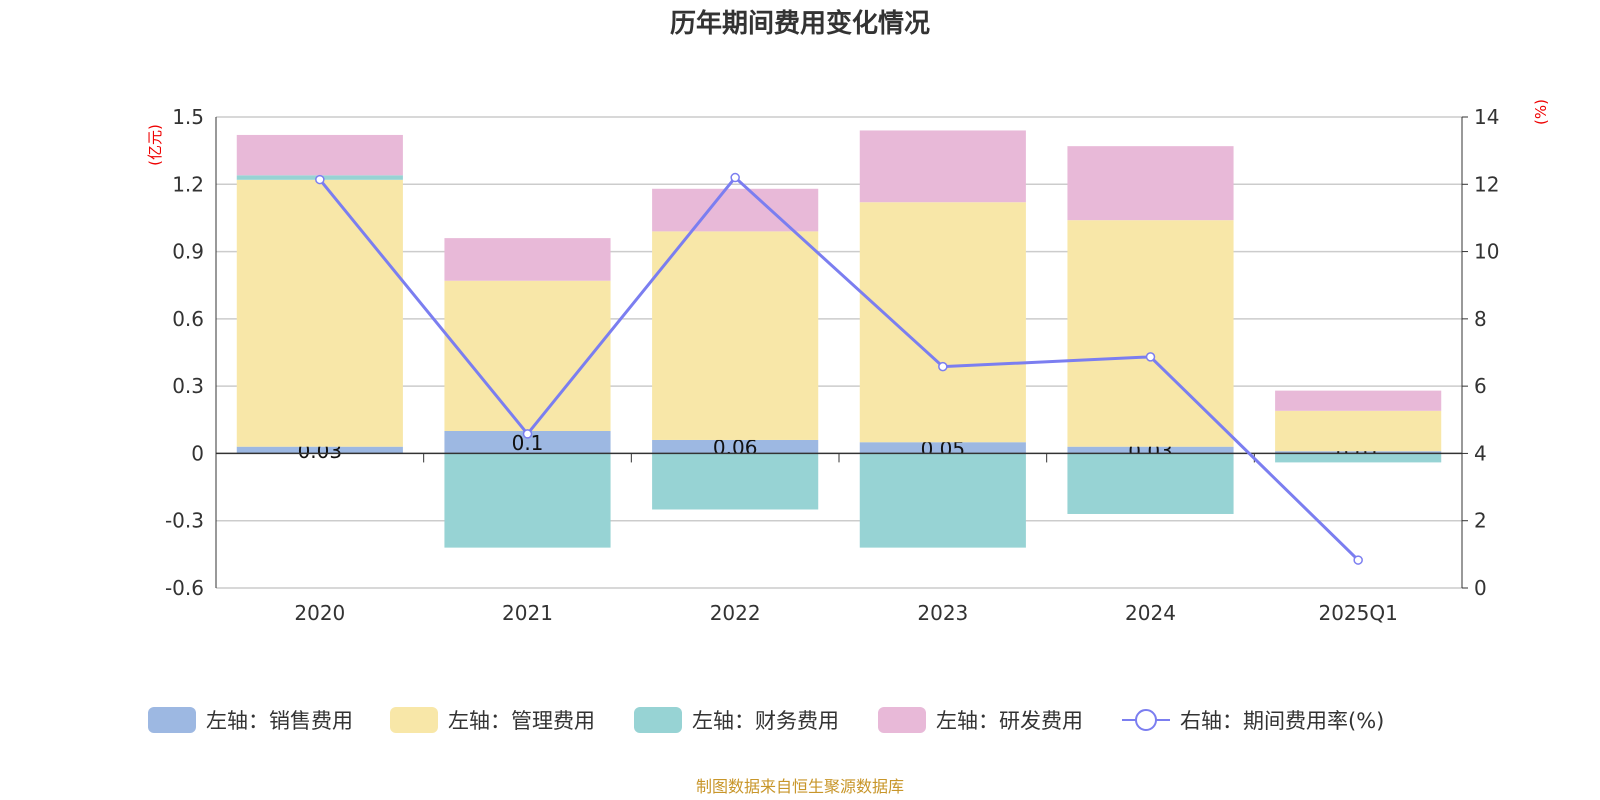  I want to click on legend-label: 左轴：财务费用, so click(765, 721).